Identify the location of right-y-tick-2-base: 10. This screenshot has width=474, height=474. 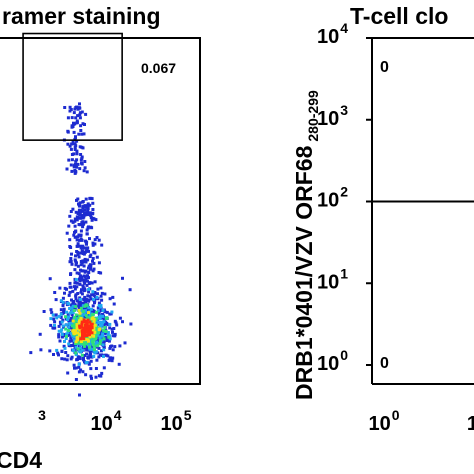
(328, 201).